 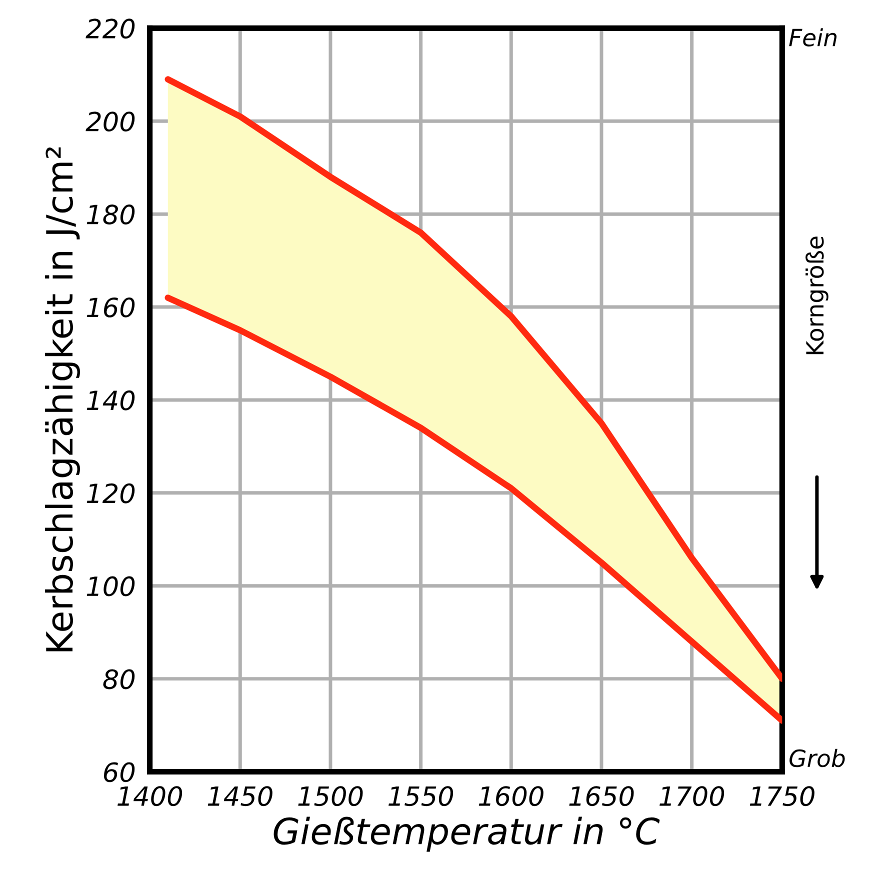 I want to click on y-tick-label: 80, so click(x=119, y=679).